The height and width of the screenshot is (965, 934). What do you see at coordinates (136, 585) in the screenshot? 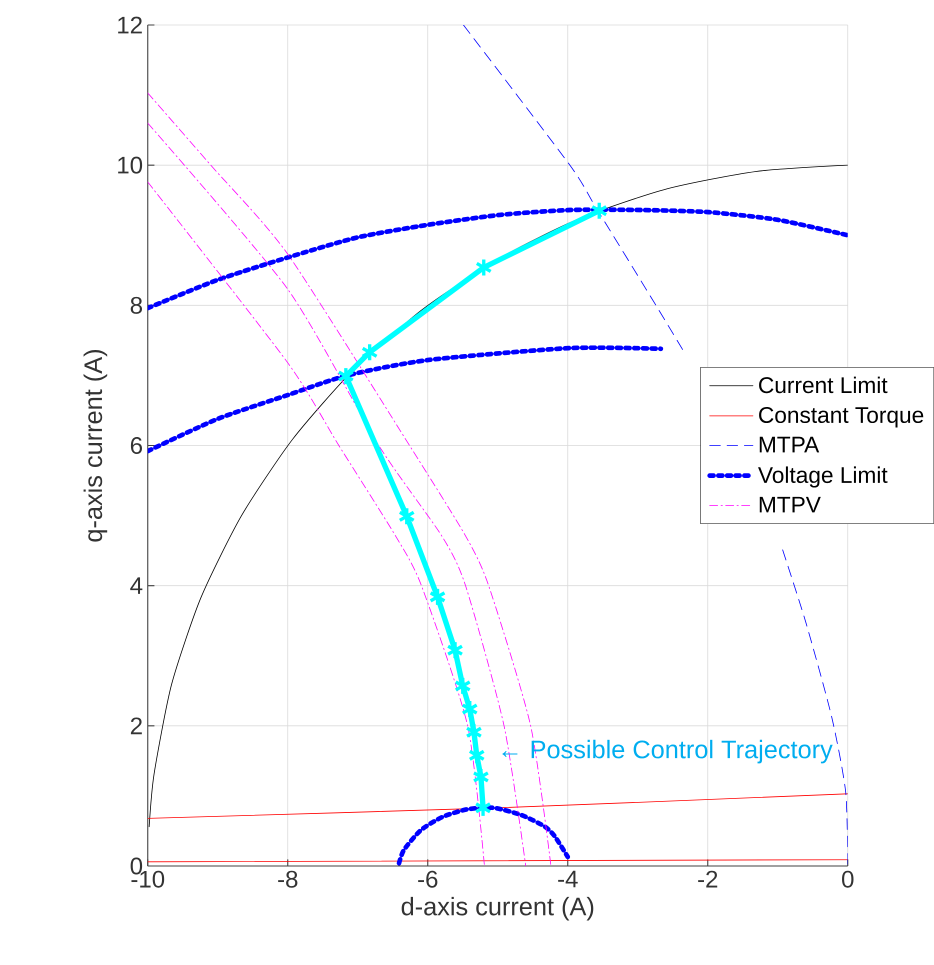
I see `y-tick-label: 4` at bounding box center [136, 585].